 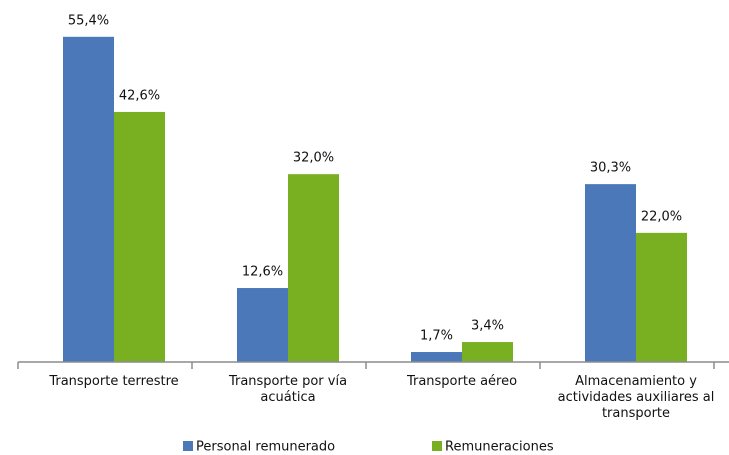 I want to click on x-tick-label: Transporte terrestre, so click(x=114, y=381).